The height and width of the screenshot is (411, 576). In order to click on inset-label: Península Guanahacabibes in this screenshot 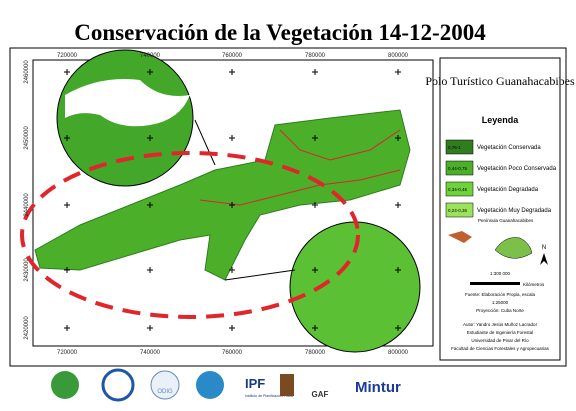, I will do `click(506, 220)`.